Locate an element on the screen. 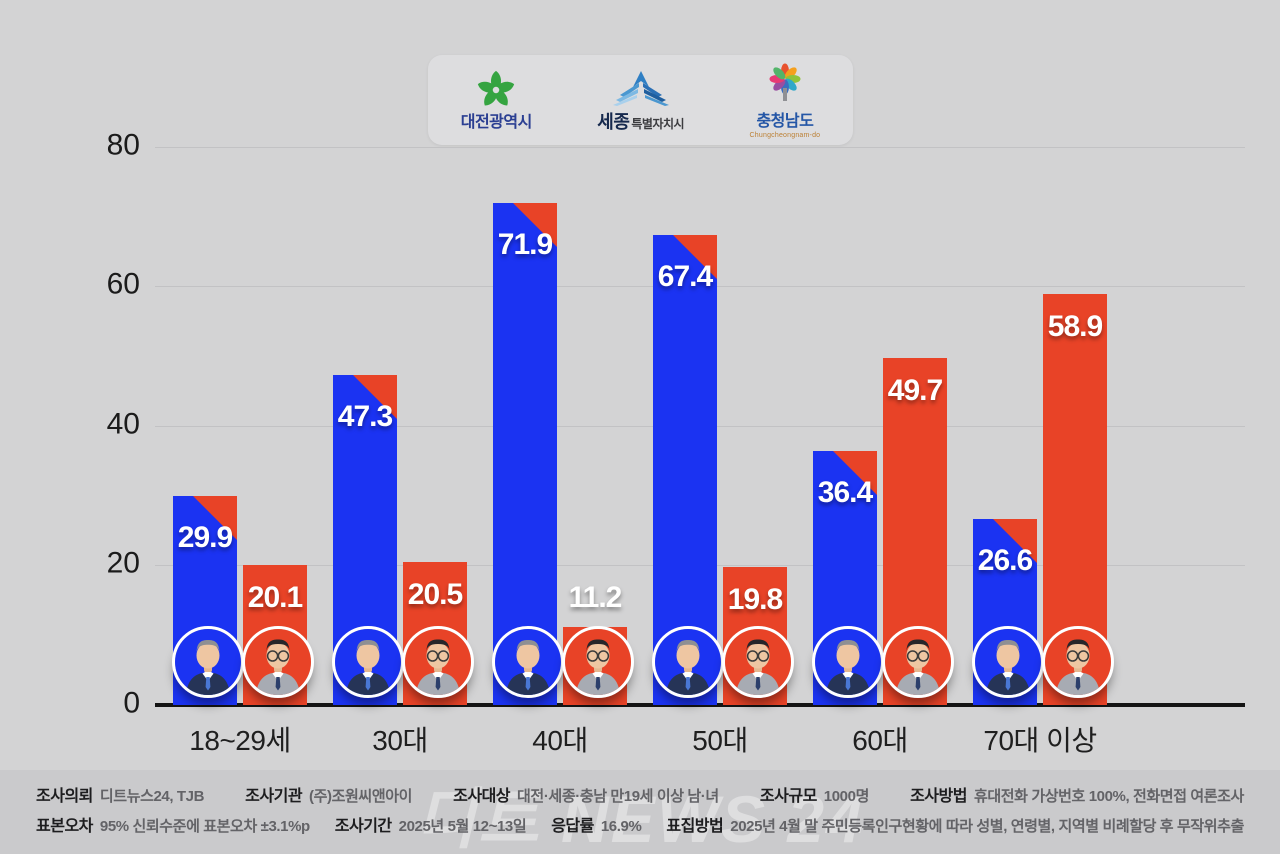 This screenshot has width=1280, height=854. logo-daejeon: 대전광역시 is located at coordinates (496, 100).